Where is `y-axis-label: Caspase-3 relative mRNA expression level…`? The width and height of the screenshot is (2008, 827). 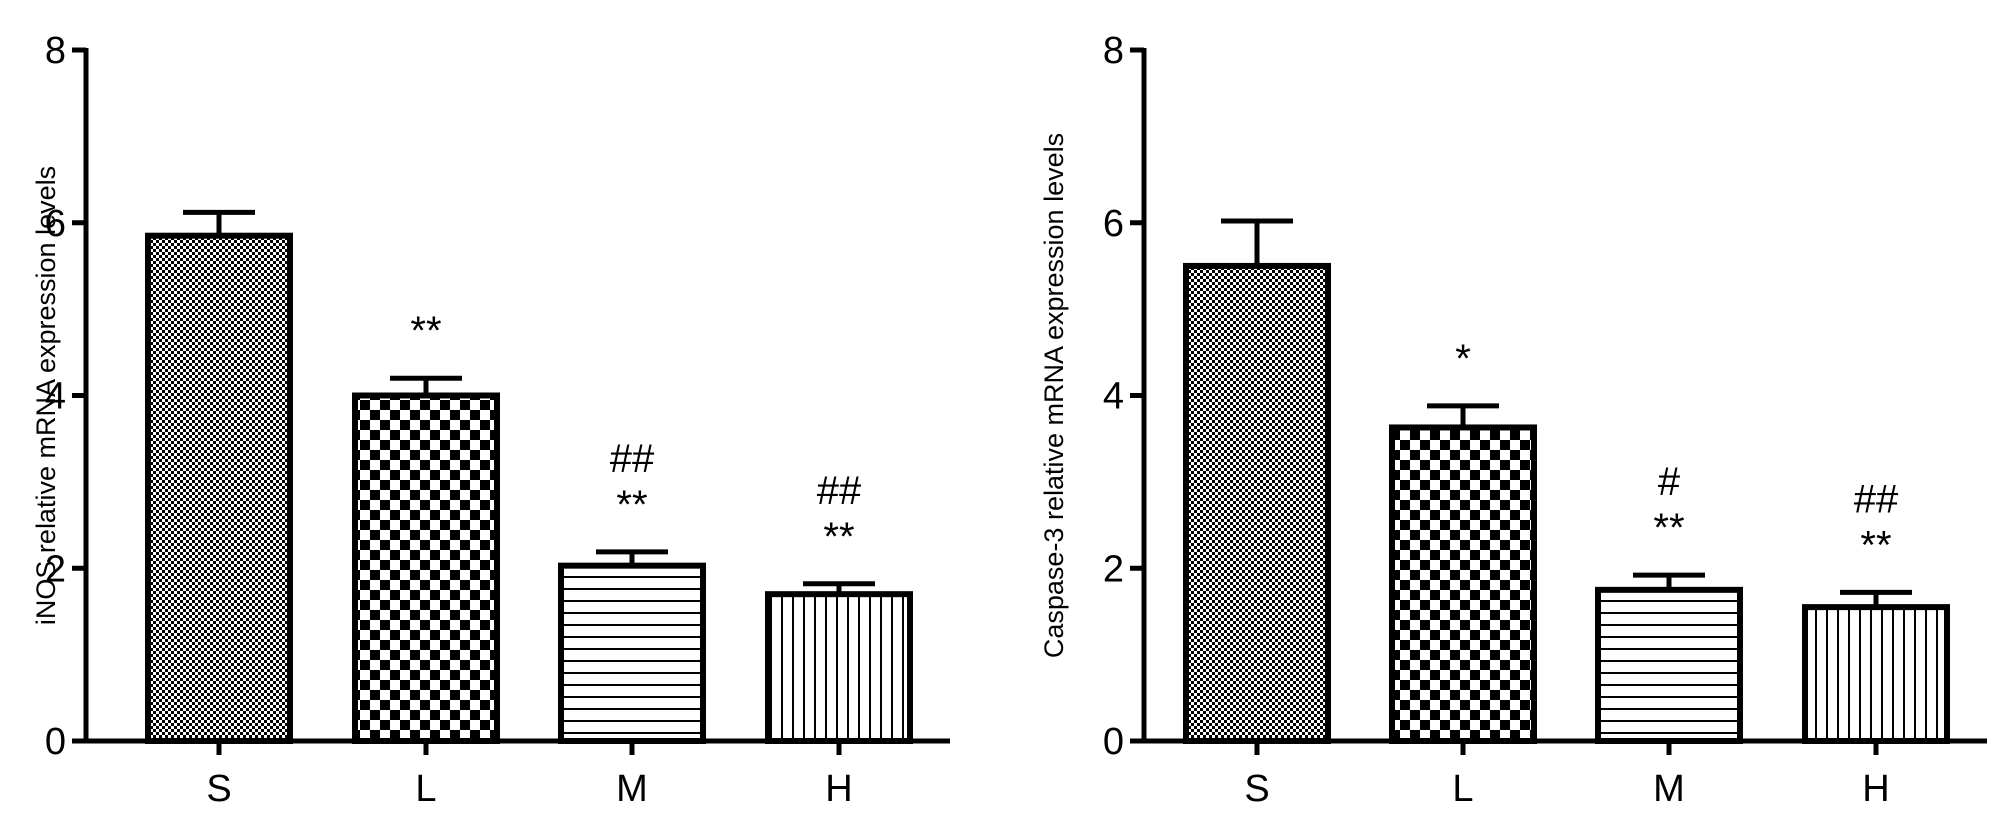
y-axis-label: Caspase-3 relative mRNA expression level… is located at coordinates (1054, 395).